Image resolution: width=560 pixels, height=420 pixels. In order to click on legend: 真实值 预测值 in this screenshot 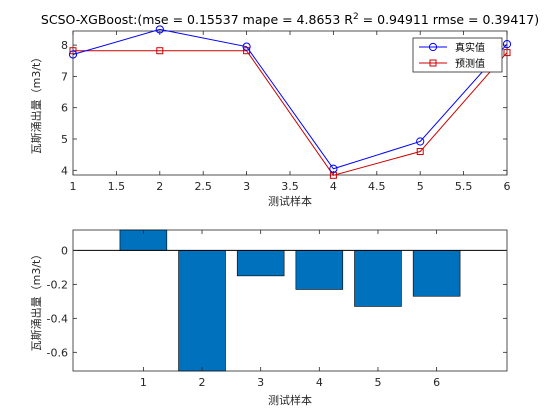, I will do `click(457, 55)`.